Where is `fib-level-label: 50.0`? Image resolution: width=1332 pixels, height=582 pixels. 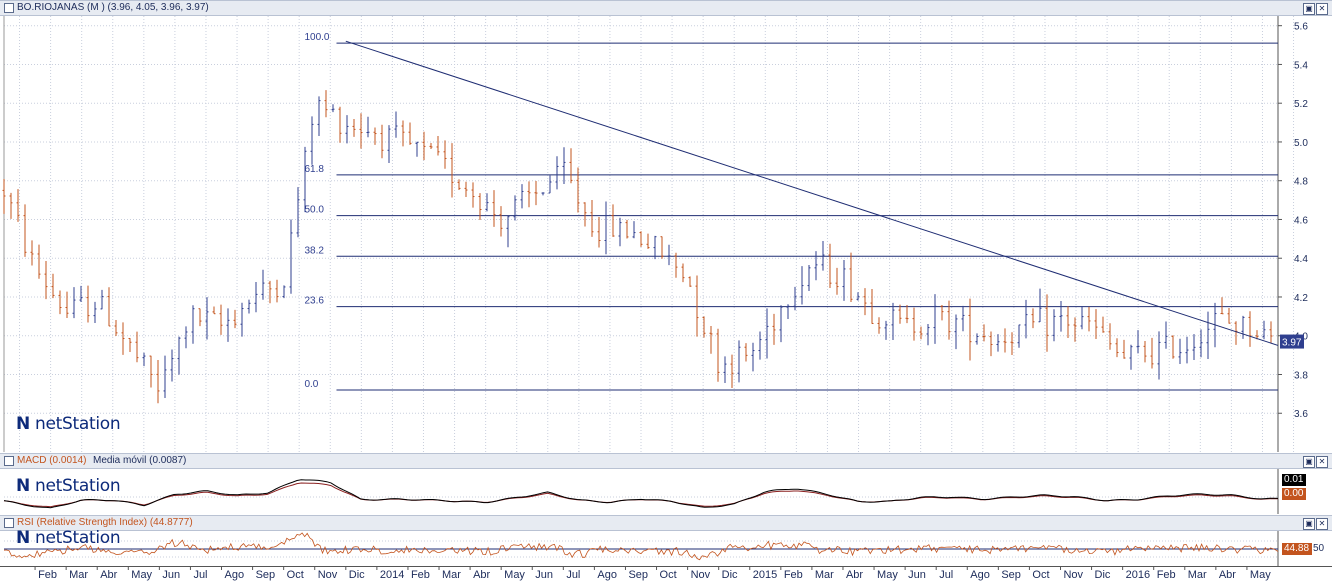 fib-level-label: 50.0 is located at coordinates (314, 210).